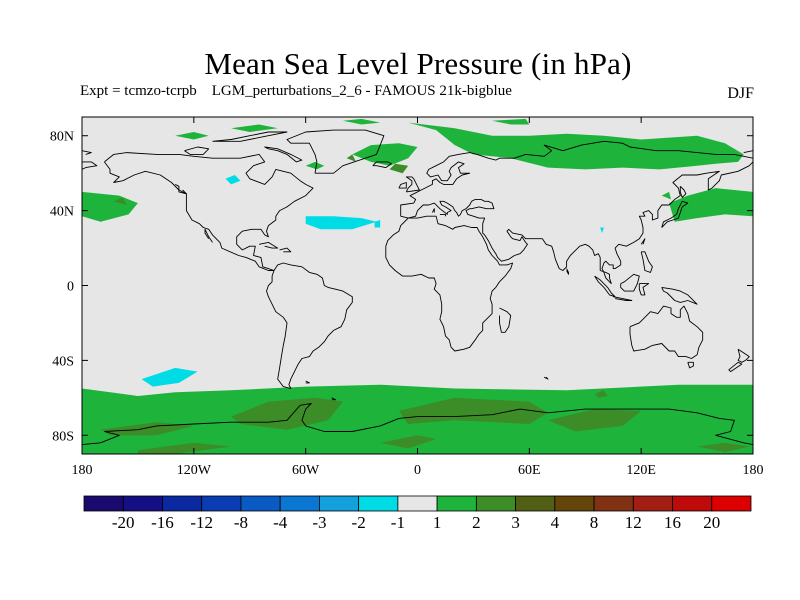  What do you see at coordinates (241, 522) in the screenshot?
I see `colorbar-label: -8` at bounding box center [241, 522].